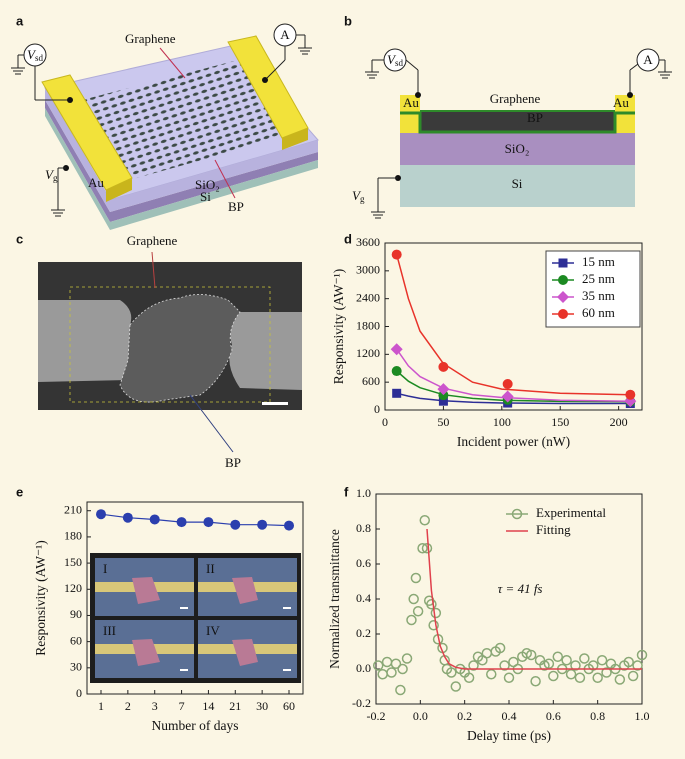  Describe the element at coordinates (376, 716) in the screenshot. I see `x-tick-label: -0.2` at that location.